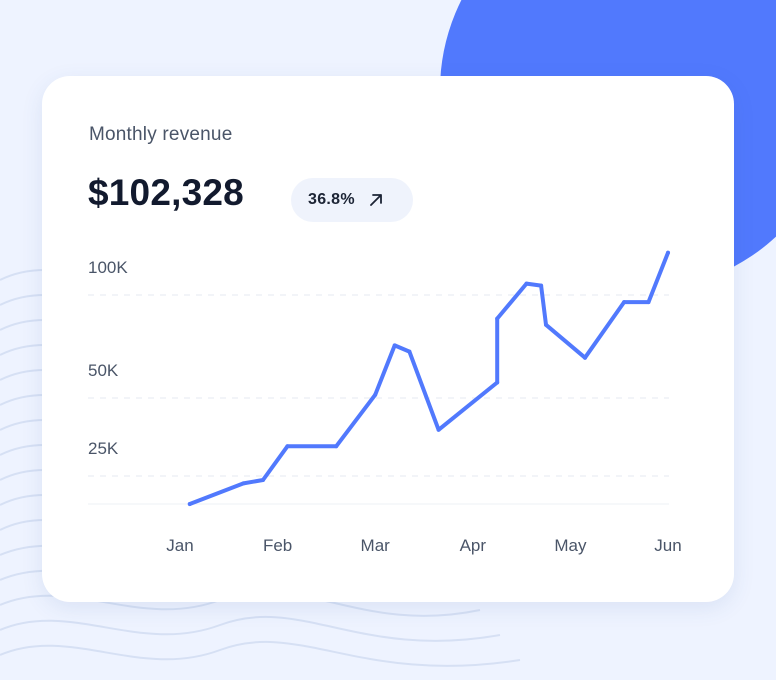 This screenshot has width=776, height=680. What do you see at coordinates (331, 199) in the screenshot?
I see `change-percentage: 36.8%` at bounding box center [331, 199].